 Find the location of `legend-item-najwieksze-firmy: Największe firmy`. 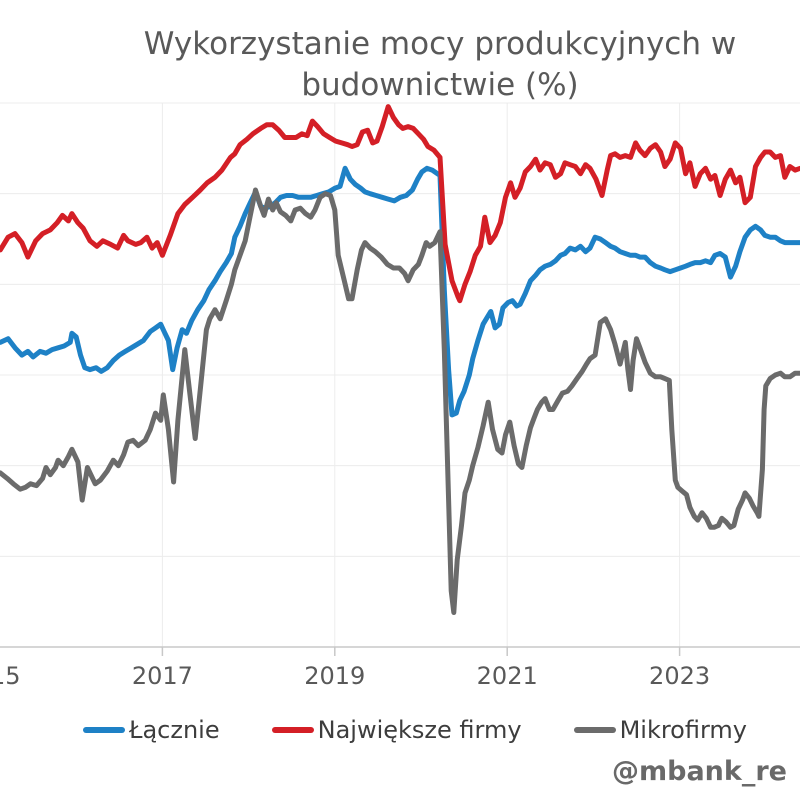

legend-item-najwieksze-firmy: Największe firmy is located at coordinates (396, 730).